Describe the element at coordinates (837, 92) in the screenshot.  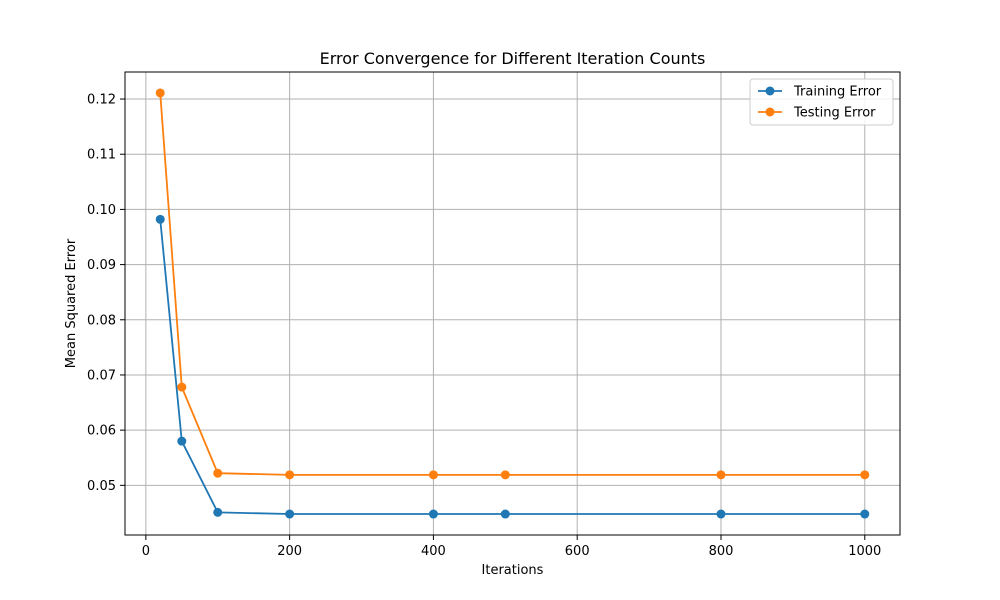
I see `legend-label: Training Error` at that location.